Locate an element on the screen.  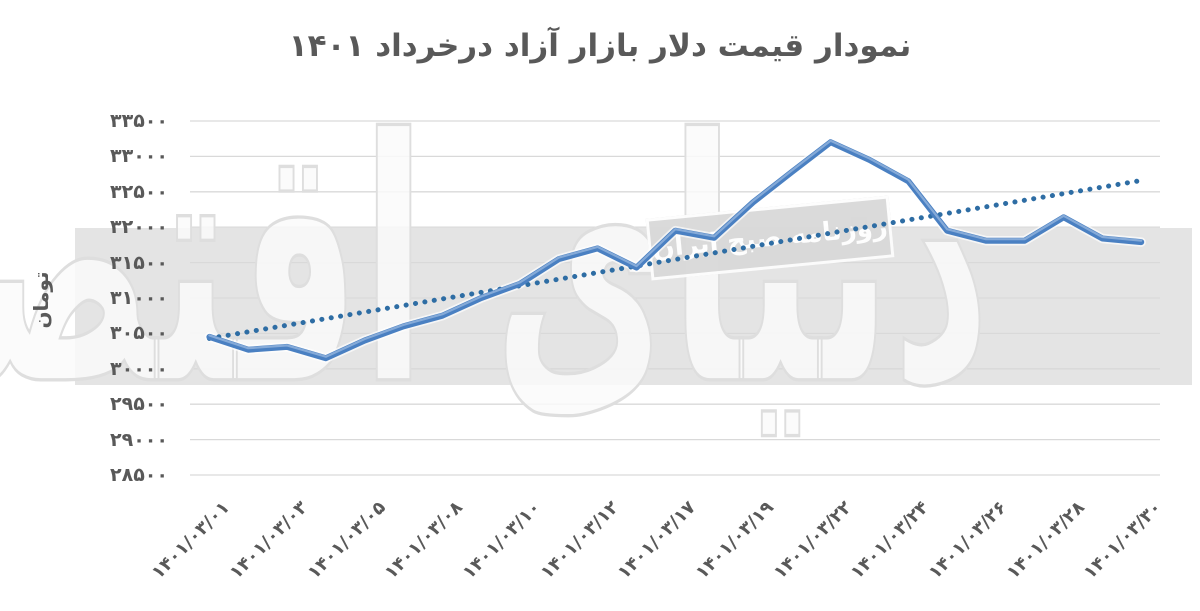
y-tick-label: ۳۳۰۰۰ is located at coordinates (139, 156).